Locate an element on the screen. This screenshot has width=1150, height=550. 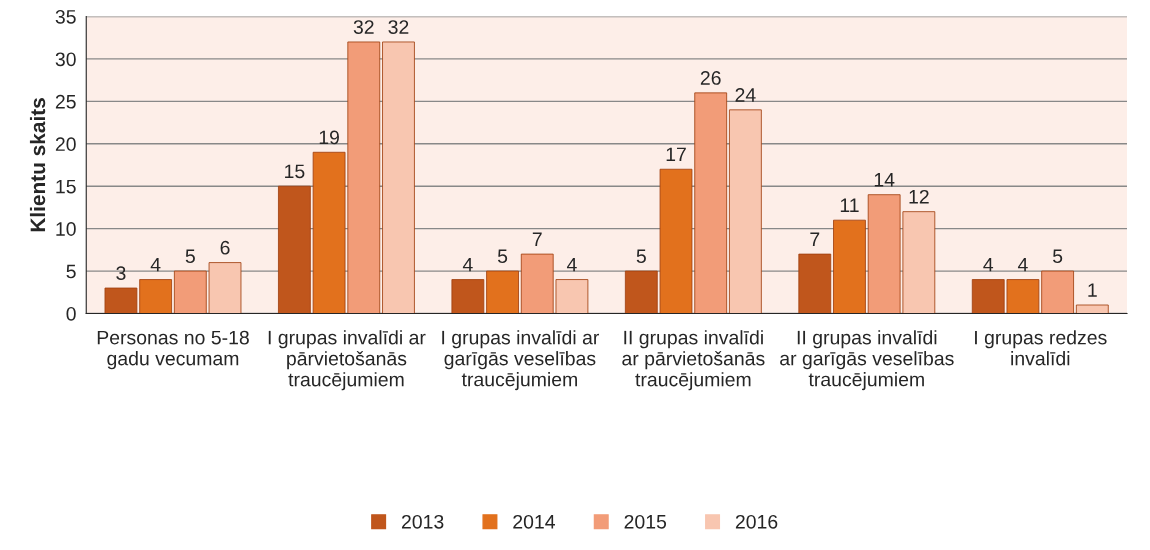
y-tick-label: 0 is located at coordinates (71, 313).